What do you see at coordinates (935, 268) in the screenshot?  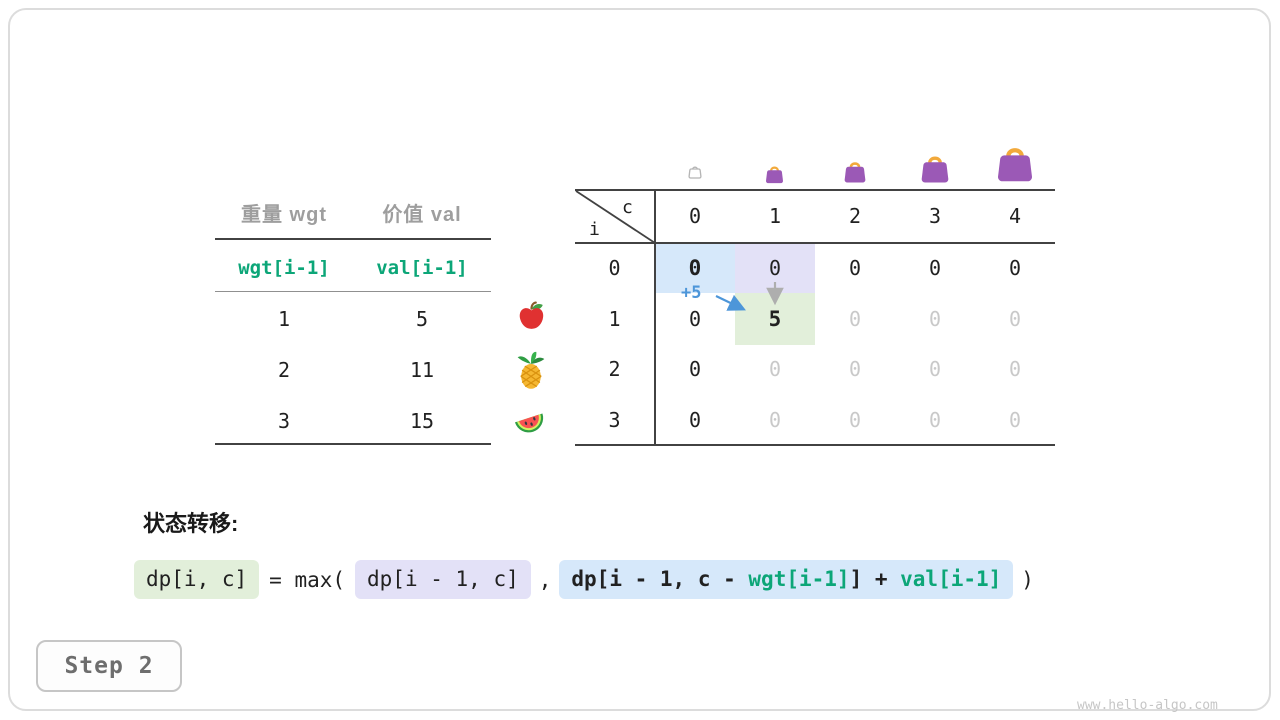 I see `dp-cell-0-3: 0` at bounding box center [935, 268].